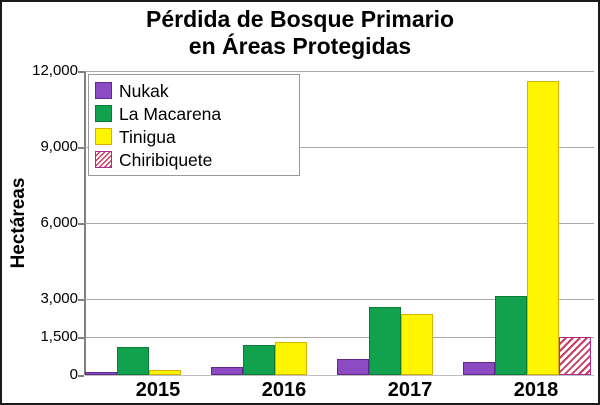 The width and height of the screenshot is (600, 405). What do you see at coordinates (300, 46) in the screenshot?
I see `chart-title-line2: en Áreas Protegidas` at bounding box center [300, 46].